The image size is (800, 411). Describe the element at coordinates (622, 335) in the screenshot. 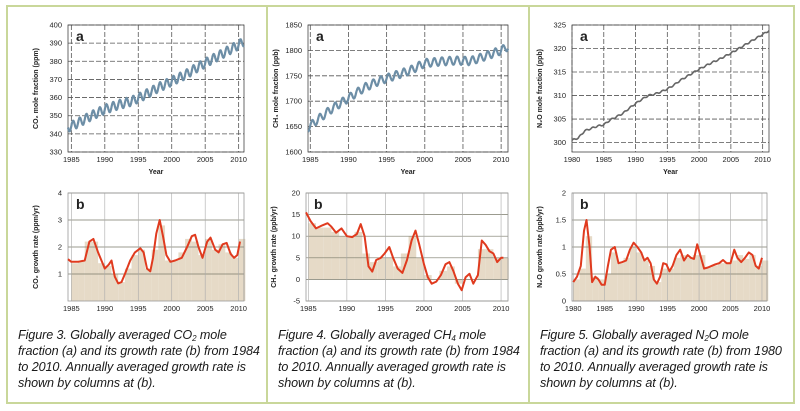

I see `caption-prefix: Figure 5. Globally averaged N` at that location.